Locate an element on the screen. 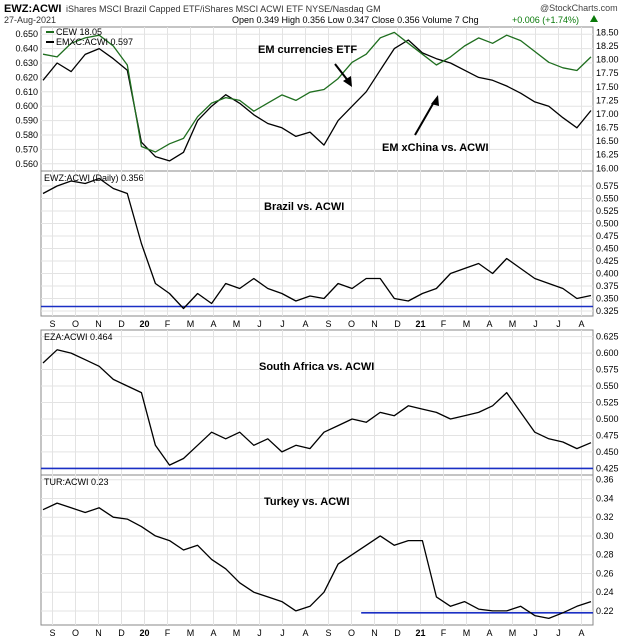  panel-title-south-africa: South Africa vs. ACWI is located at coordinates (316, 367).